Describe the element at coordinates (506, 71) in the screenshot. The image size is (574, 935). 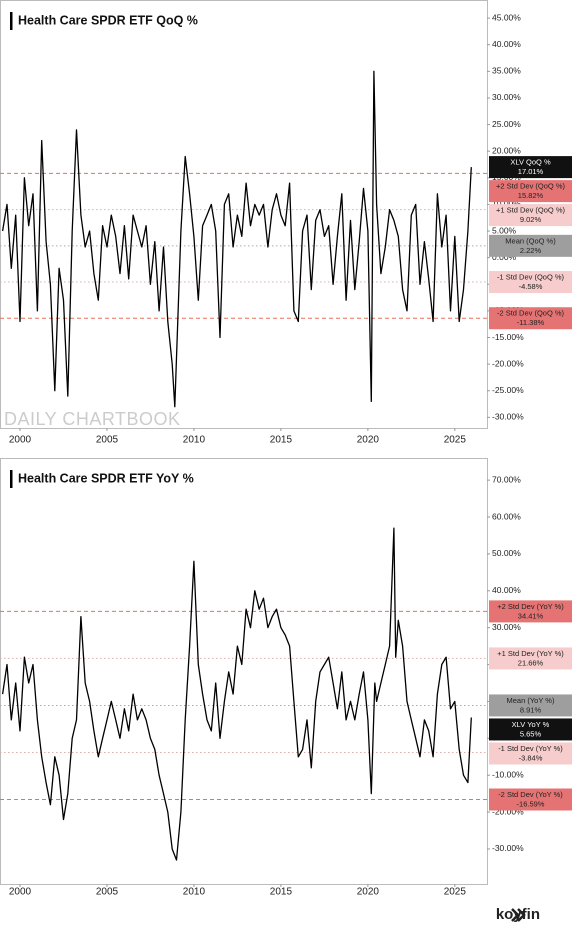
I see `y-tick-label: 35.00%` at that location.